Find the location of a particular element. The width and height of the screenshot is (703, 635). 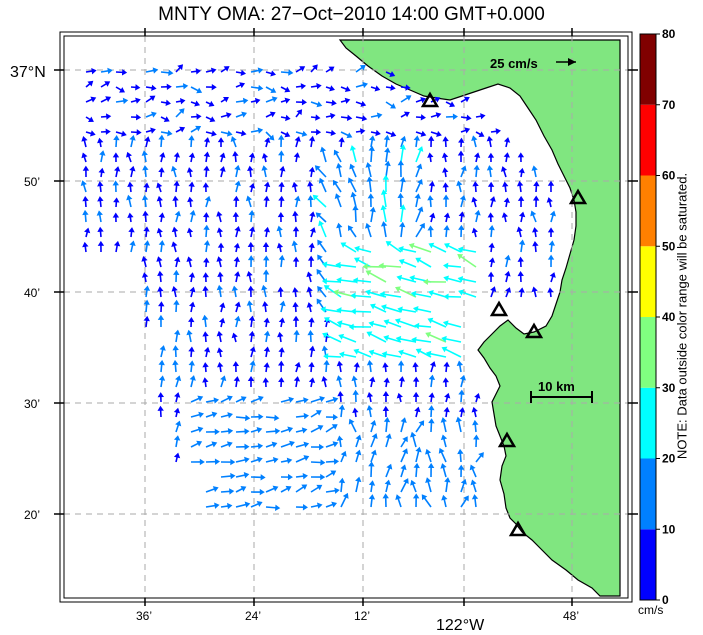

lat-label-50: 50’ is located at coordinates (32, 182).